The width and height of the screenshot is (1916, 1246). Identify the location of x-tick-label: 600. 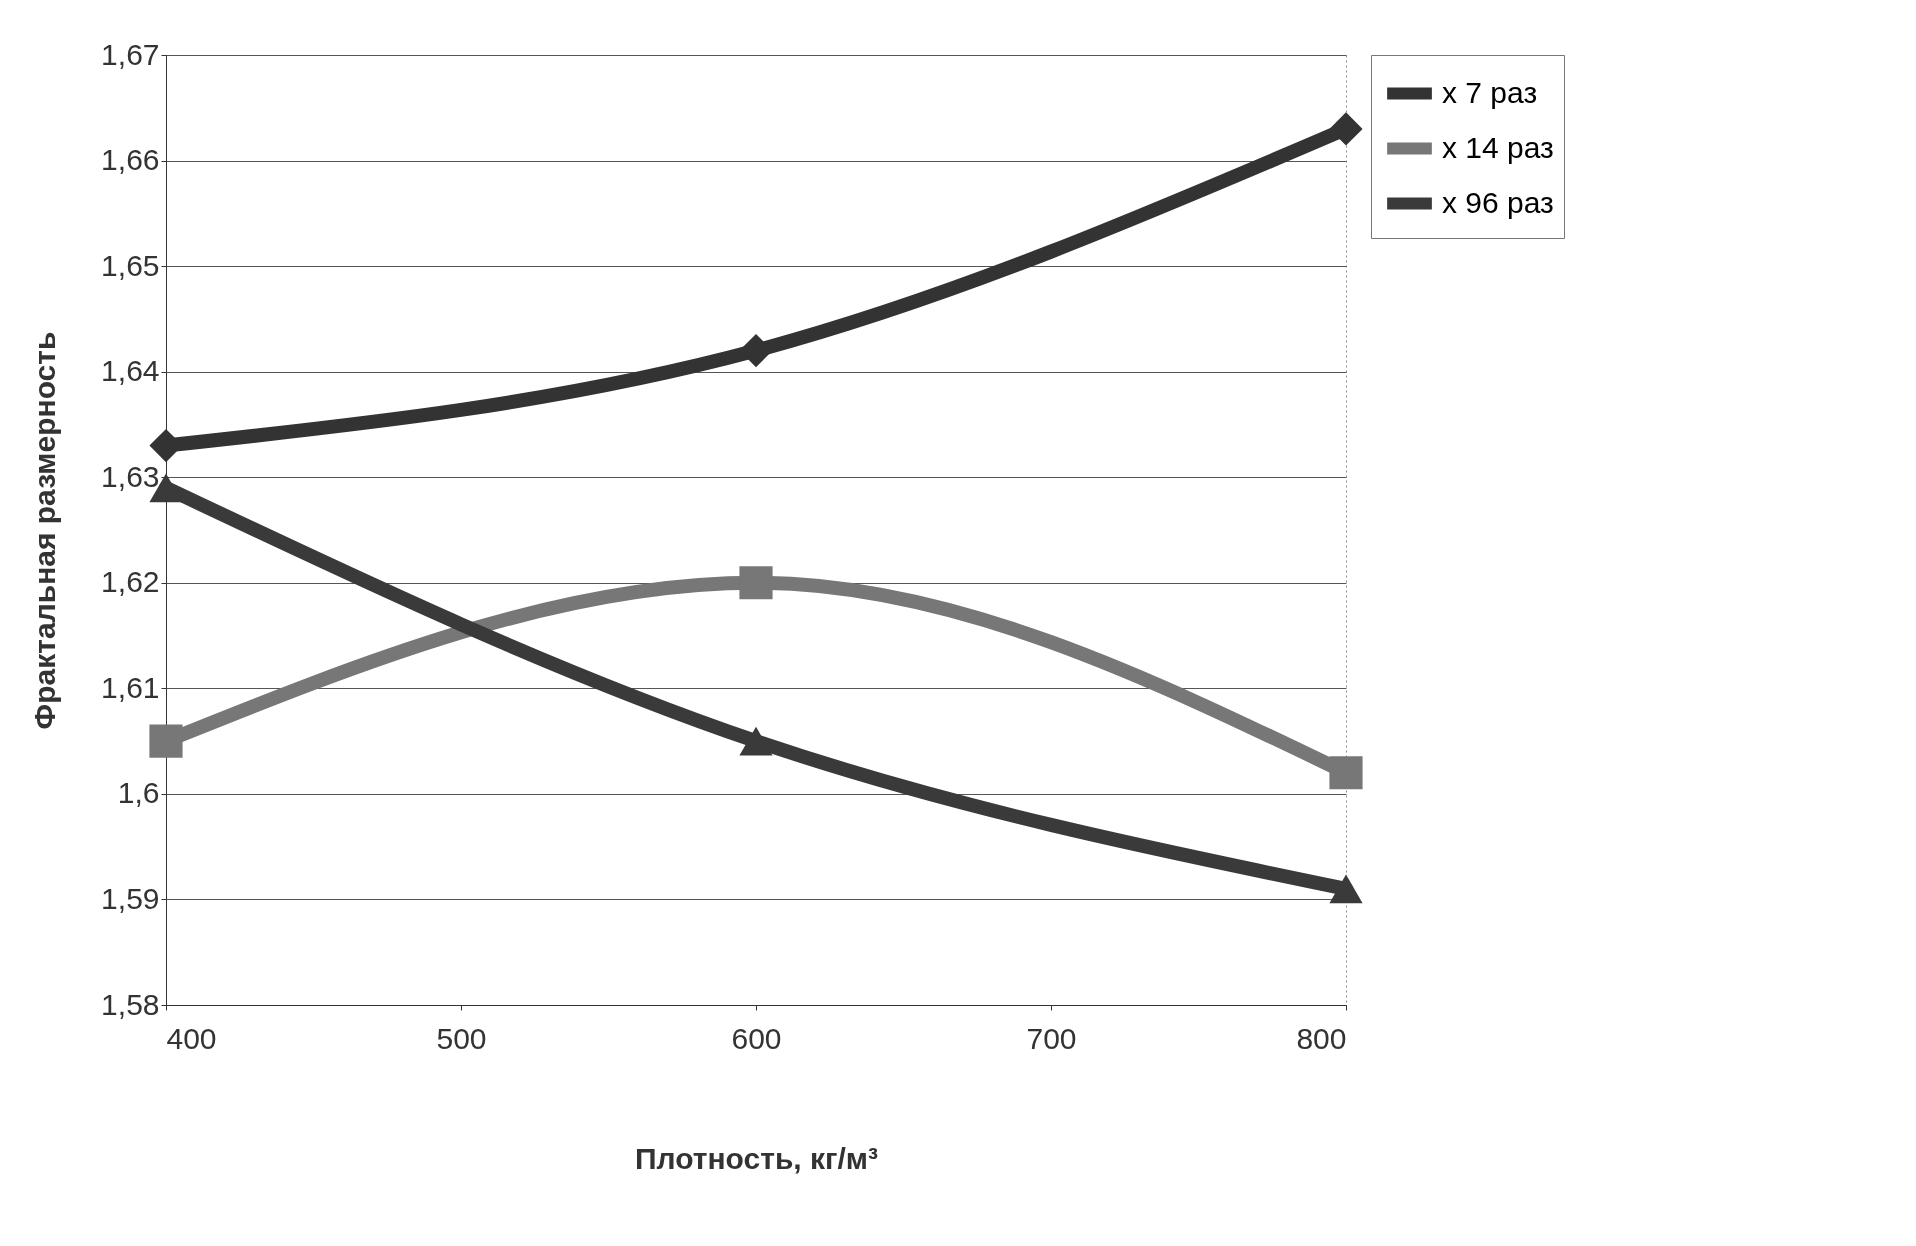
(756, 1038).